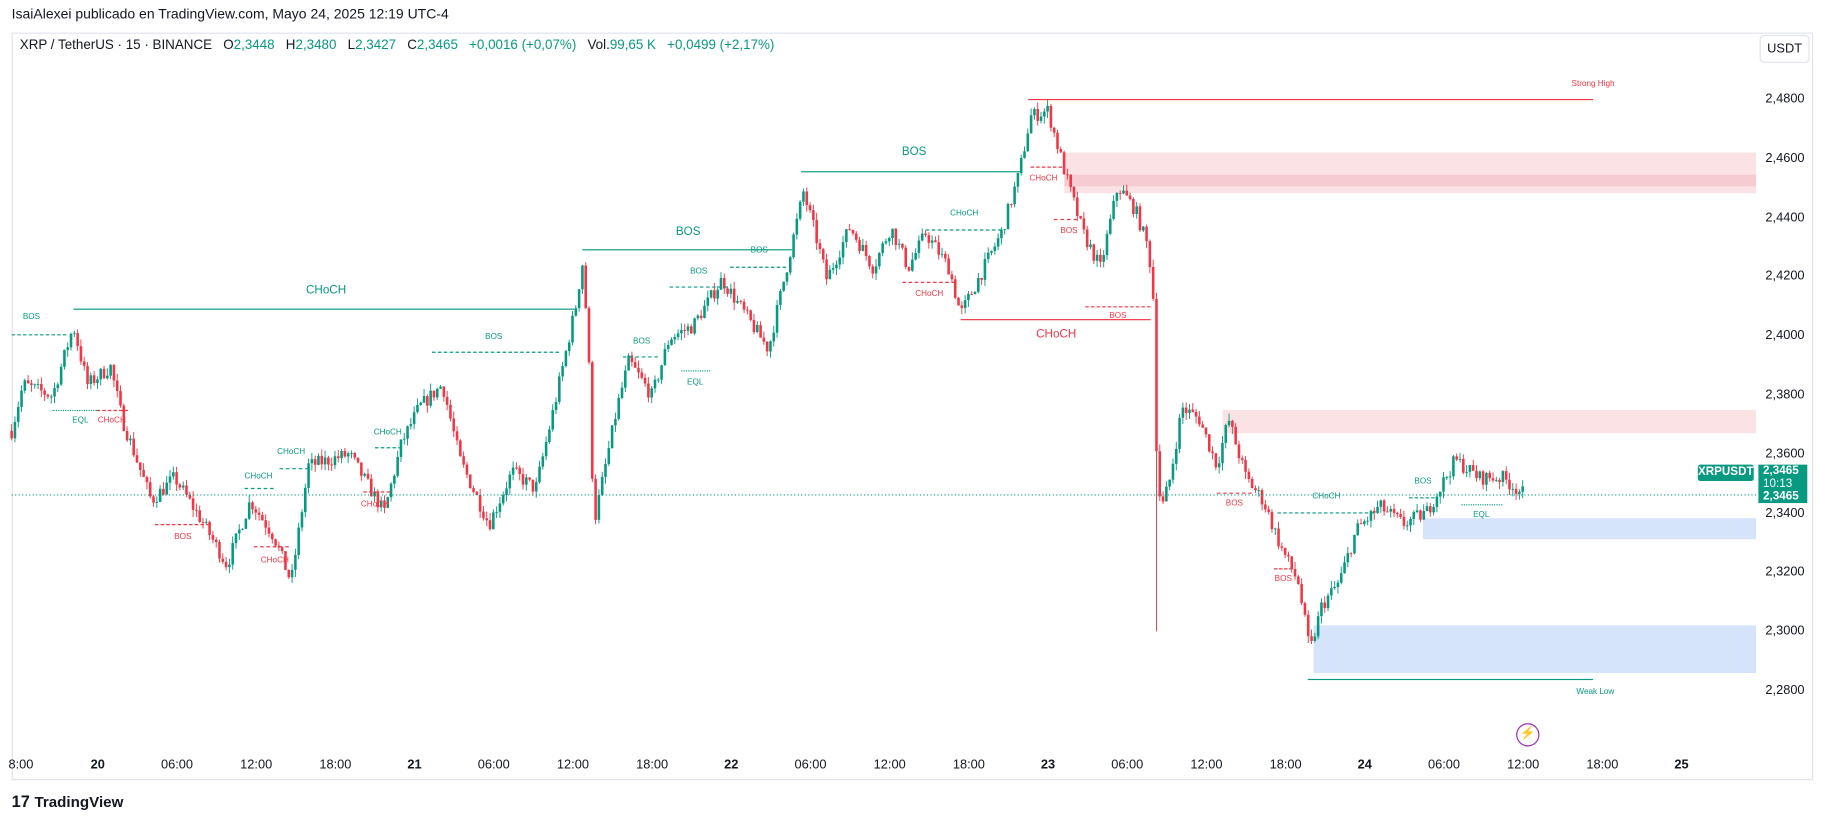 Image resolution: width=1826 pixels, height=821 pixels. What do you see at coordinates (68, 801) in the screenshot?
I see `tradingview-logo: 17 TradingView` at bounding box center [68, 801].